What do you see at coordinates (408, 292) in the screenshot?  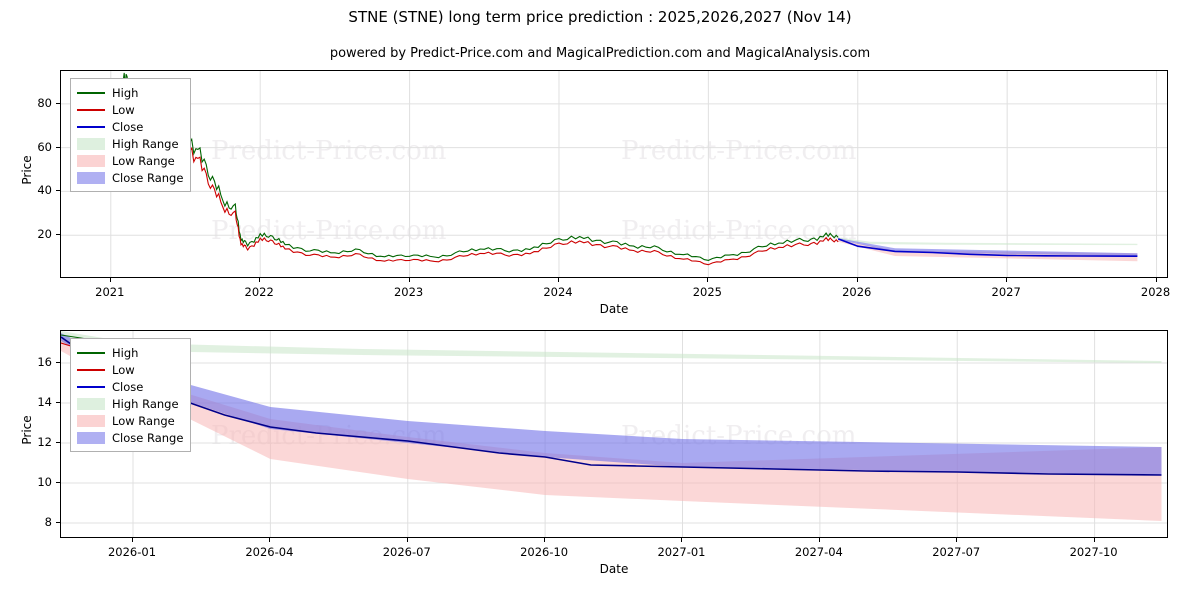 I see `top-x-tick-label: 2023` at bounding box center [408, 292].